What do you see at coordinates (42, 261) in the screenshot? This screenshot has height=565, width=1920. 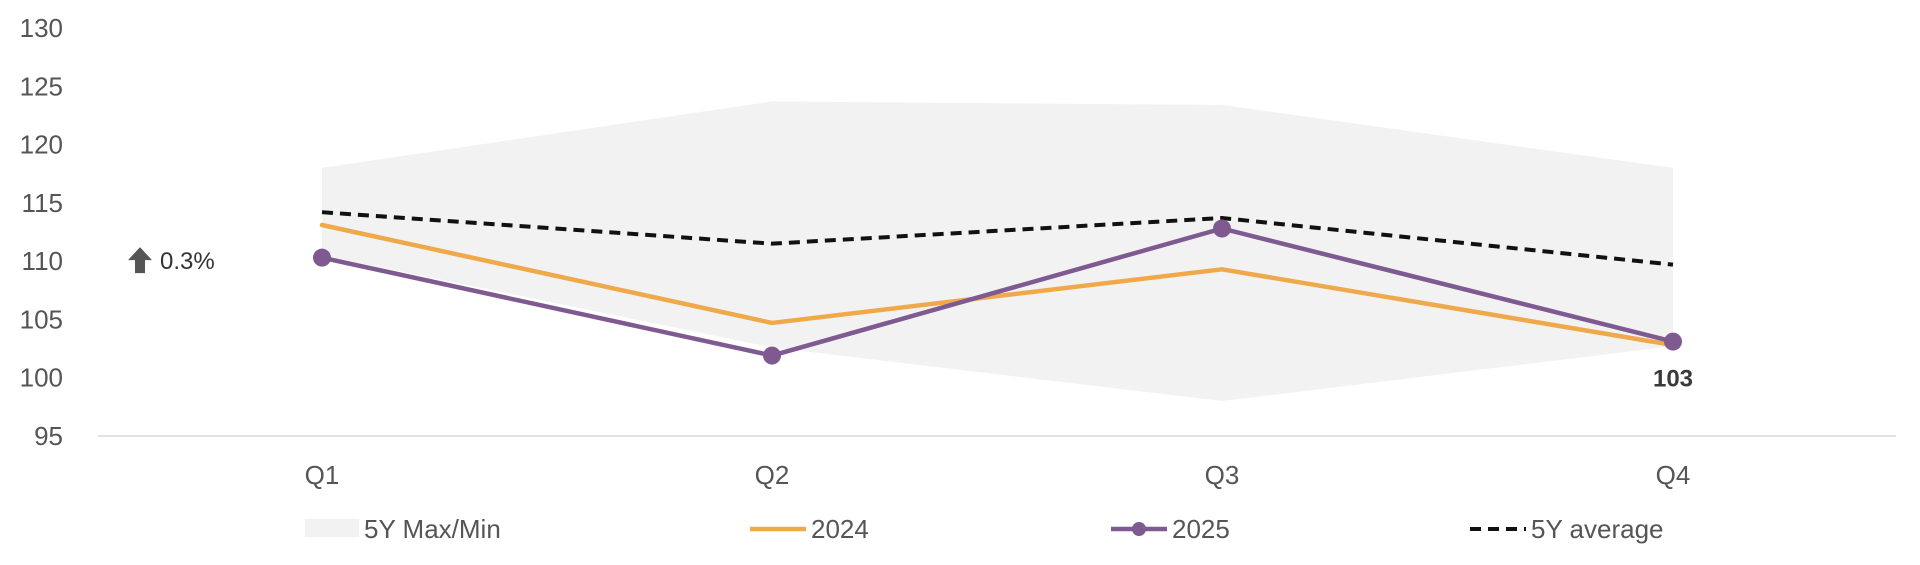 I see `y-tick-label: 110` at bounding box center [42, 261].